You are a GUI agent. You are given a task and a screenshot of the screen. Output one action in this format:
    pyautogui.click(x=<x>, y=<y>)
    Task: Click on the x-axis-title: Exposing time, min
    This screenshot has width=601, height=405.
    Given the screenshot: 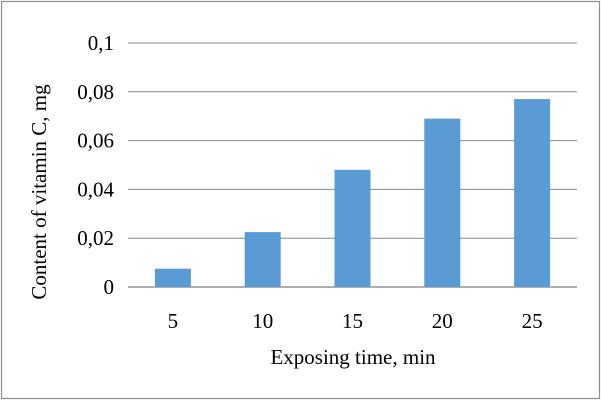 What is the action you would take?
    pyautogui.click(x=353, y=357)
    